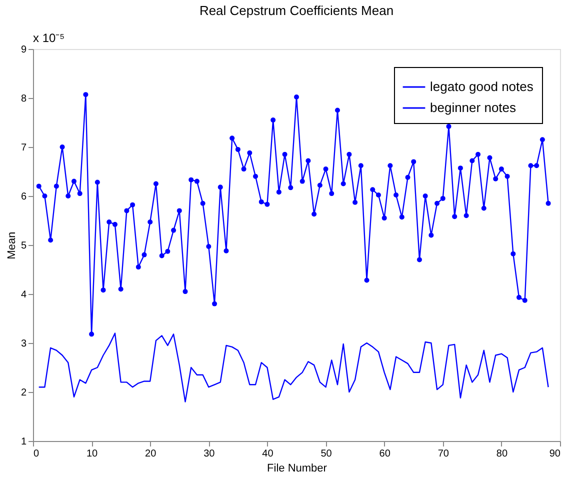 This screenshot has width=571, height=484. What do you see at coordinates (444, 454) in the screenshot?
I see `x-tick-label: 70` at bounding box center [444, 454].